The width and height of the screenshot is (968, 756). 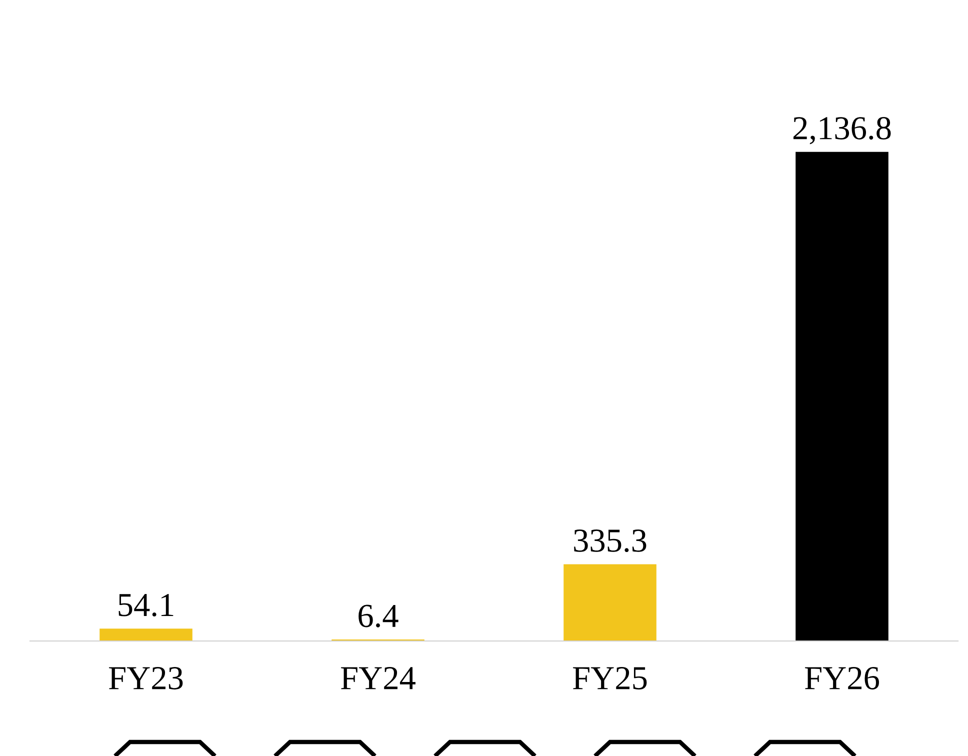 What do you see at coordinates (378, 678) in the screenshot?
I see `x-tick-label: FY24` at bounding box center [378, 678].